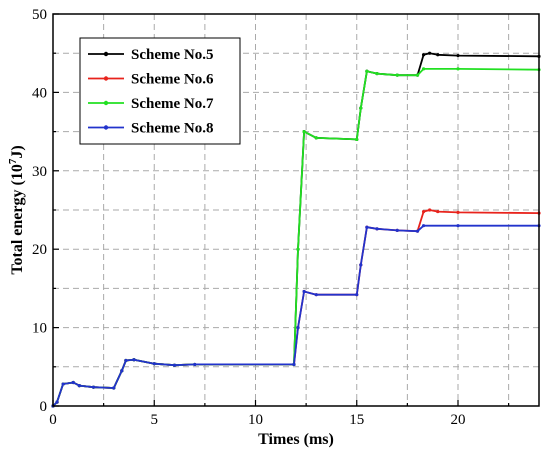  I want to click on legend-label: Scheme No.5, so click(172, 55).